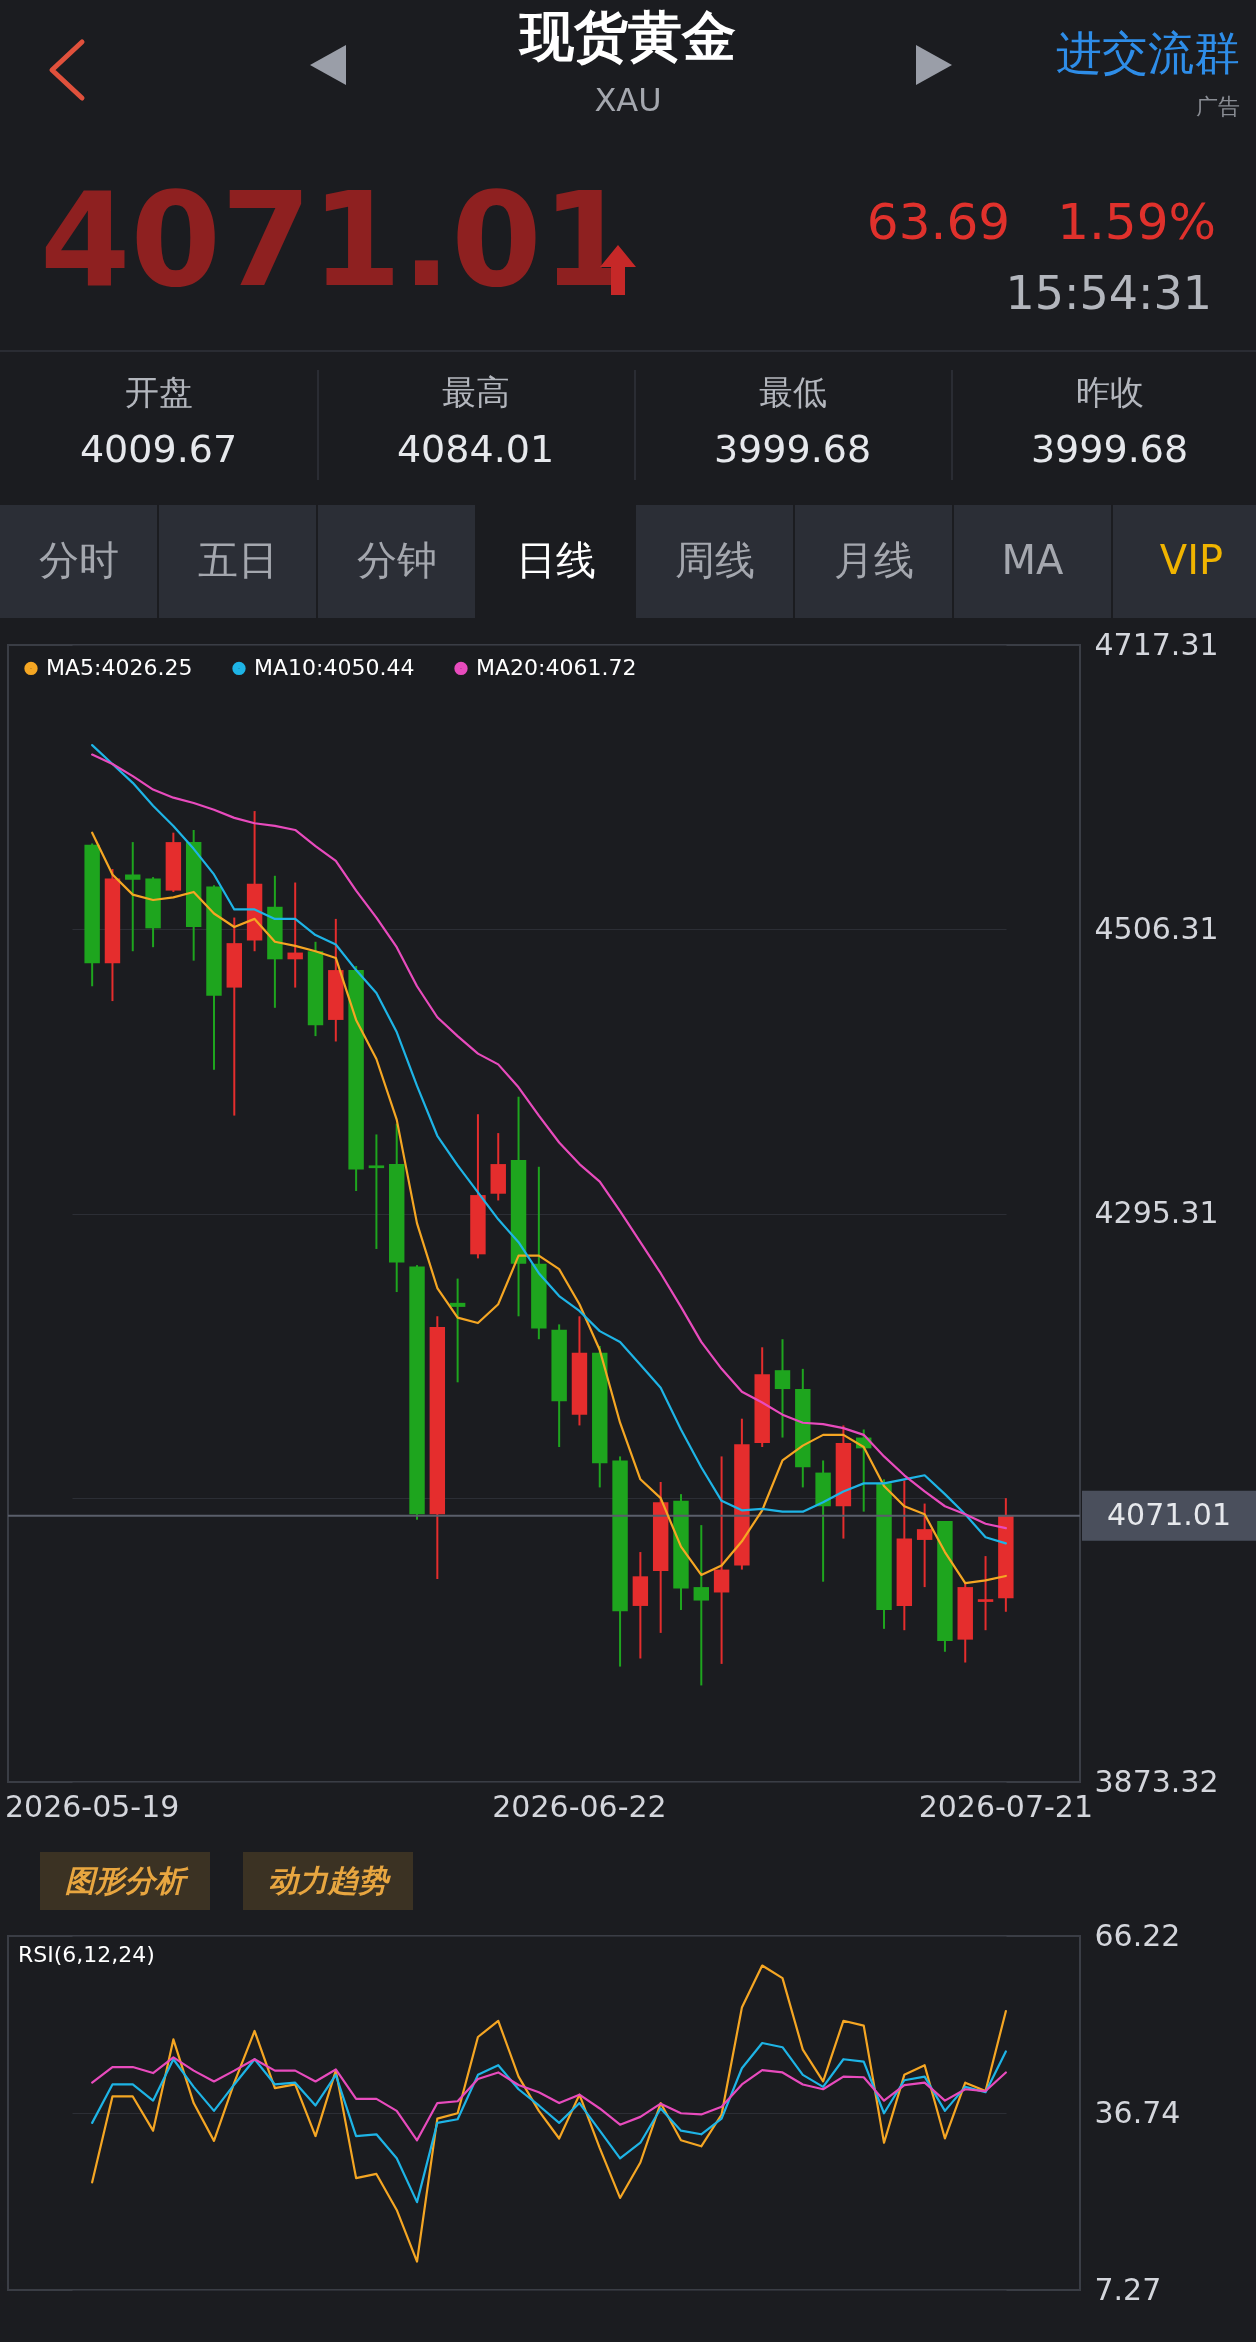  Describe the element at coordinates (555, 560) in the screenshot. I see `text: 日线` at that location.